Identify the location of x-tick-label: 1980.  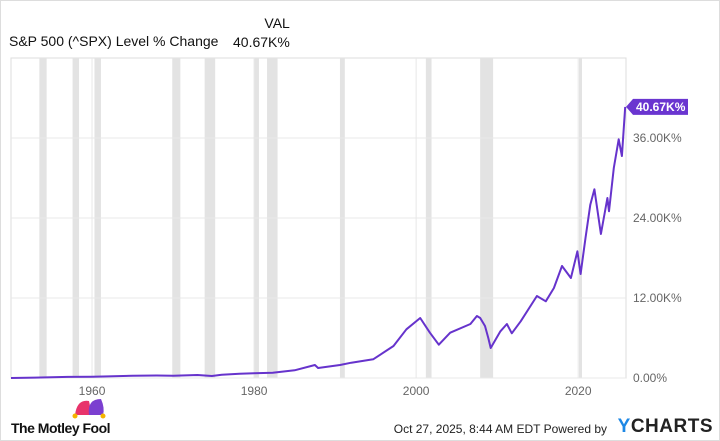
(254, 391).